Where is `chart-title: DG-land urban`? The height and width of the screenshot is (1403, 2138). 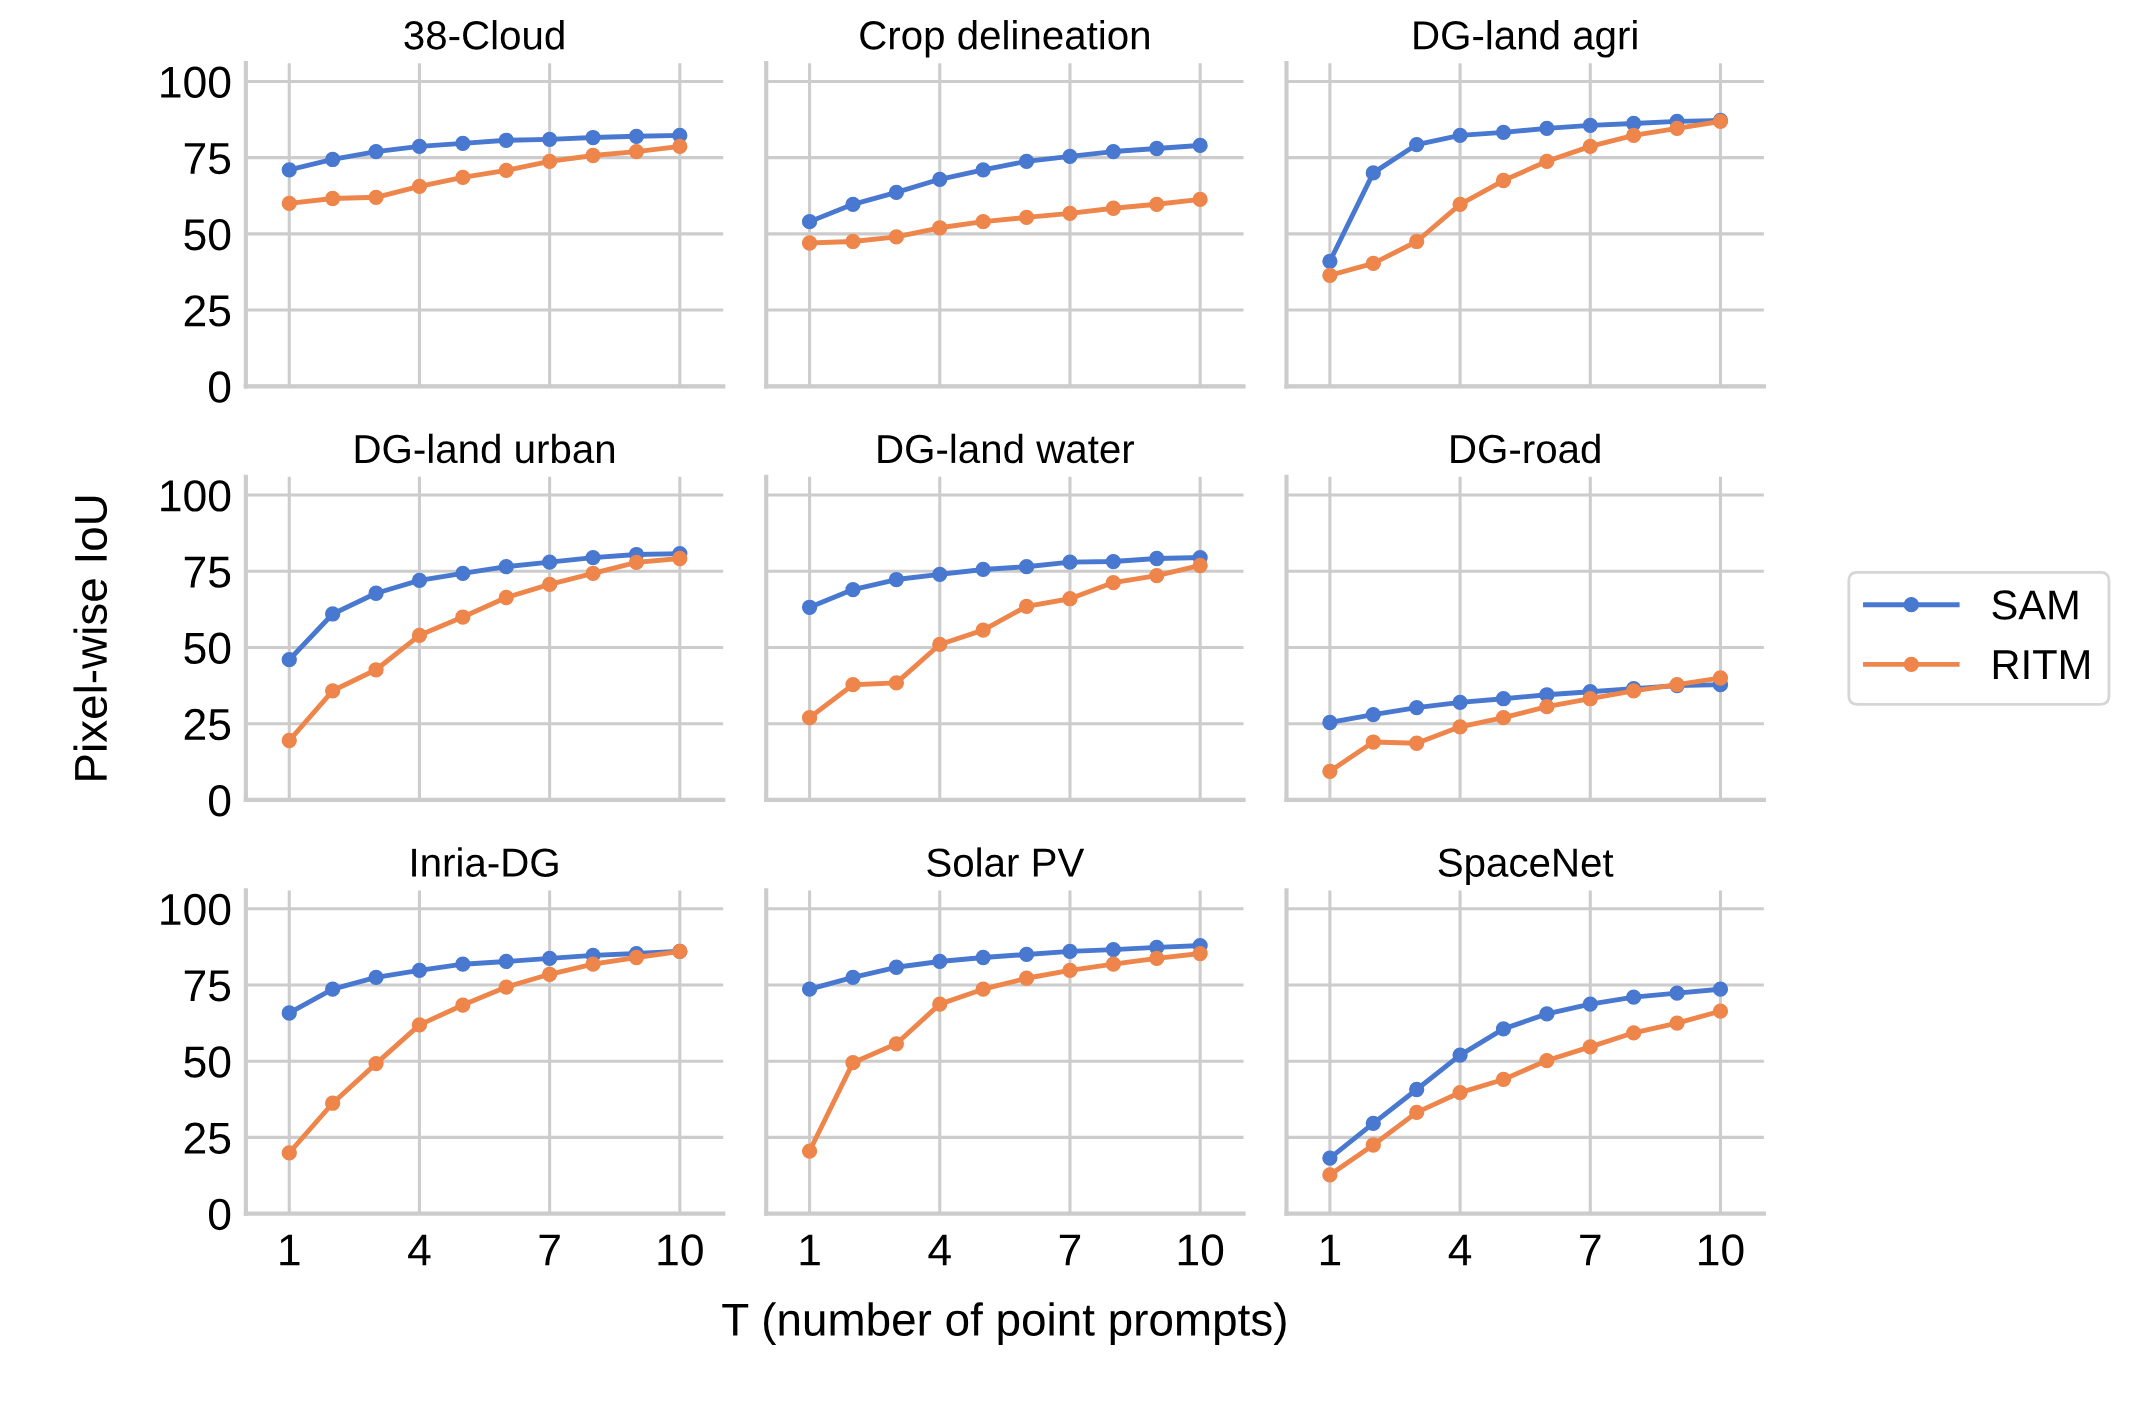
chart-title: DG-land urban is located at coordinates (485, 448).